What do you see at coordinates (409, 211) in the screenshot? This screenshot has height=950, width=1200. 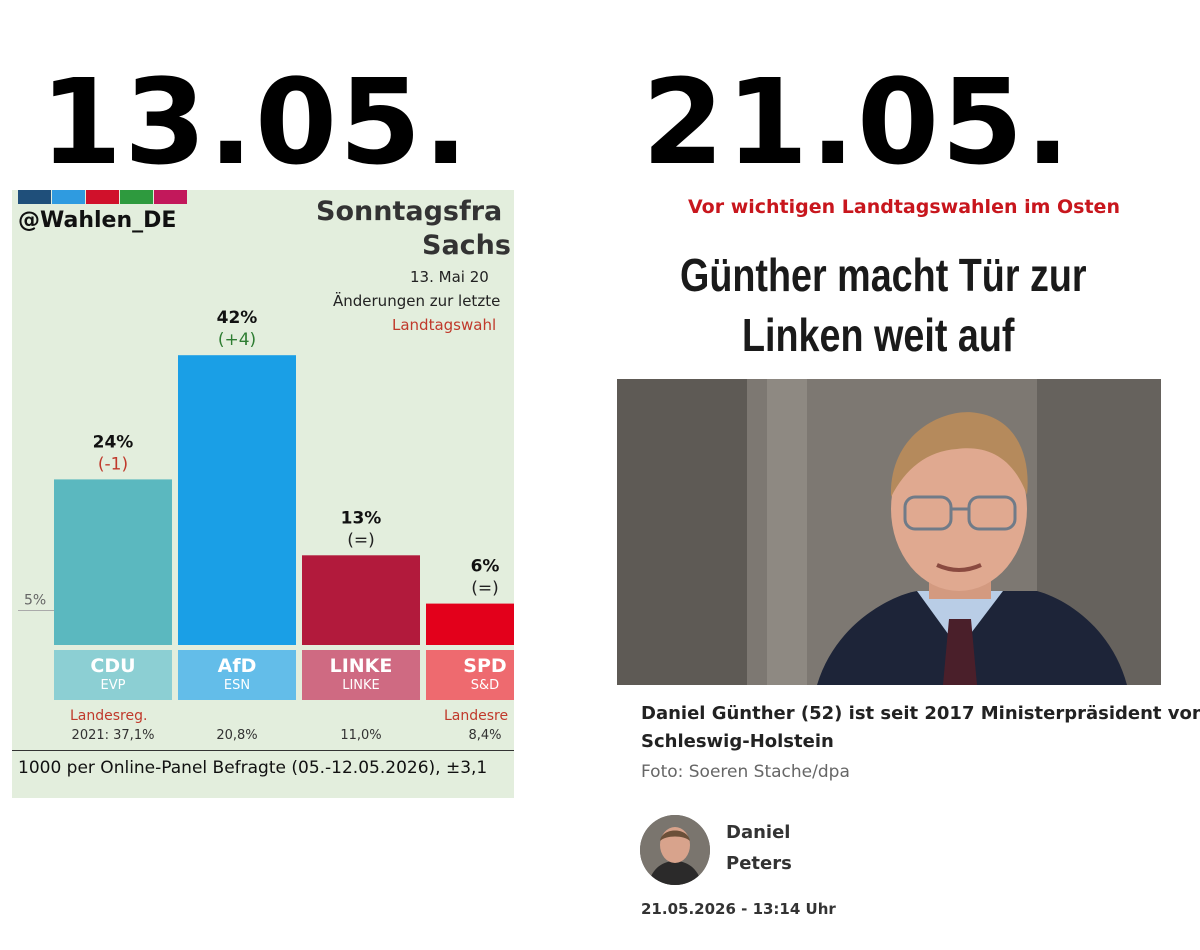 I see `poll-title: Sonntagsfra` at bounding box center [409, 211].